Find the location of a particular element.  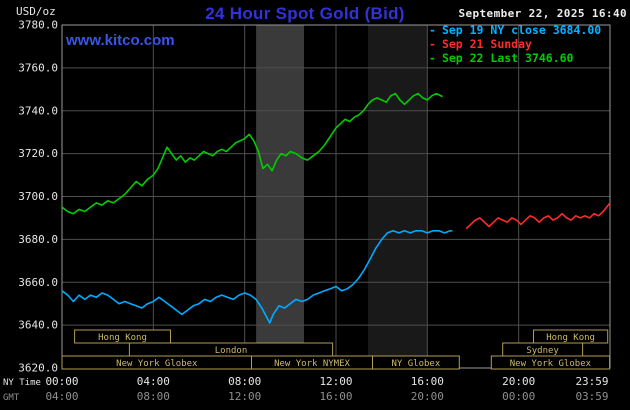

x-tick-label: 23:59 is located at coordinates (591, 381).